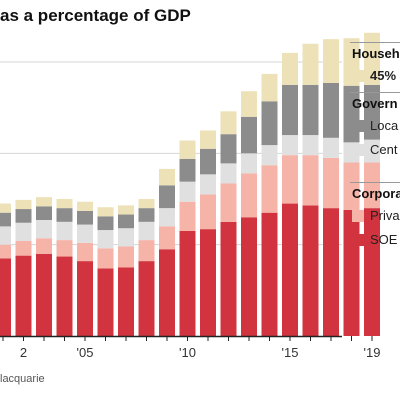 The width and height of the screenshot is (400, 400). What do you see at coordinates (5, 219) in the screenshot?
I see `bar-local-2001` at bounding box center [5, 219].